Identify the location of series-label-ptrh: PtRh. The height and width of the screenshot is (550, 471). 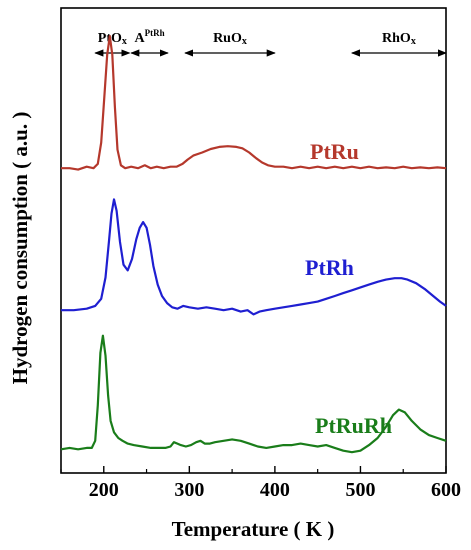
(329, 267).